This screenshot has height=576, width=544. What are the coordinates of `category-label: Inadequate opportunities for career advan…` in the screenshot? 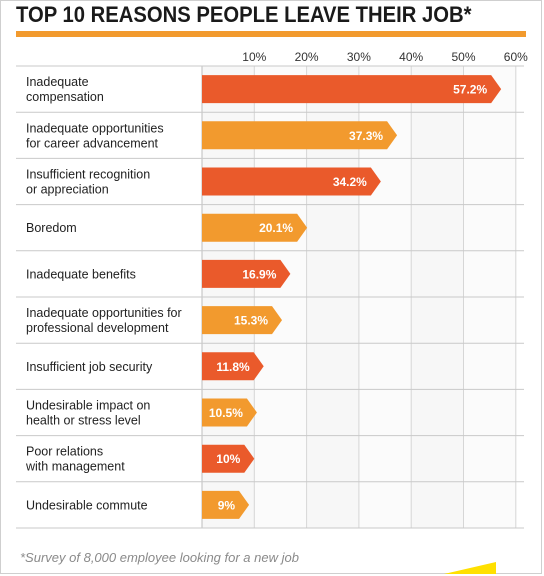 It's located at (95, 135).